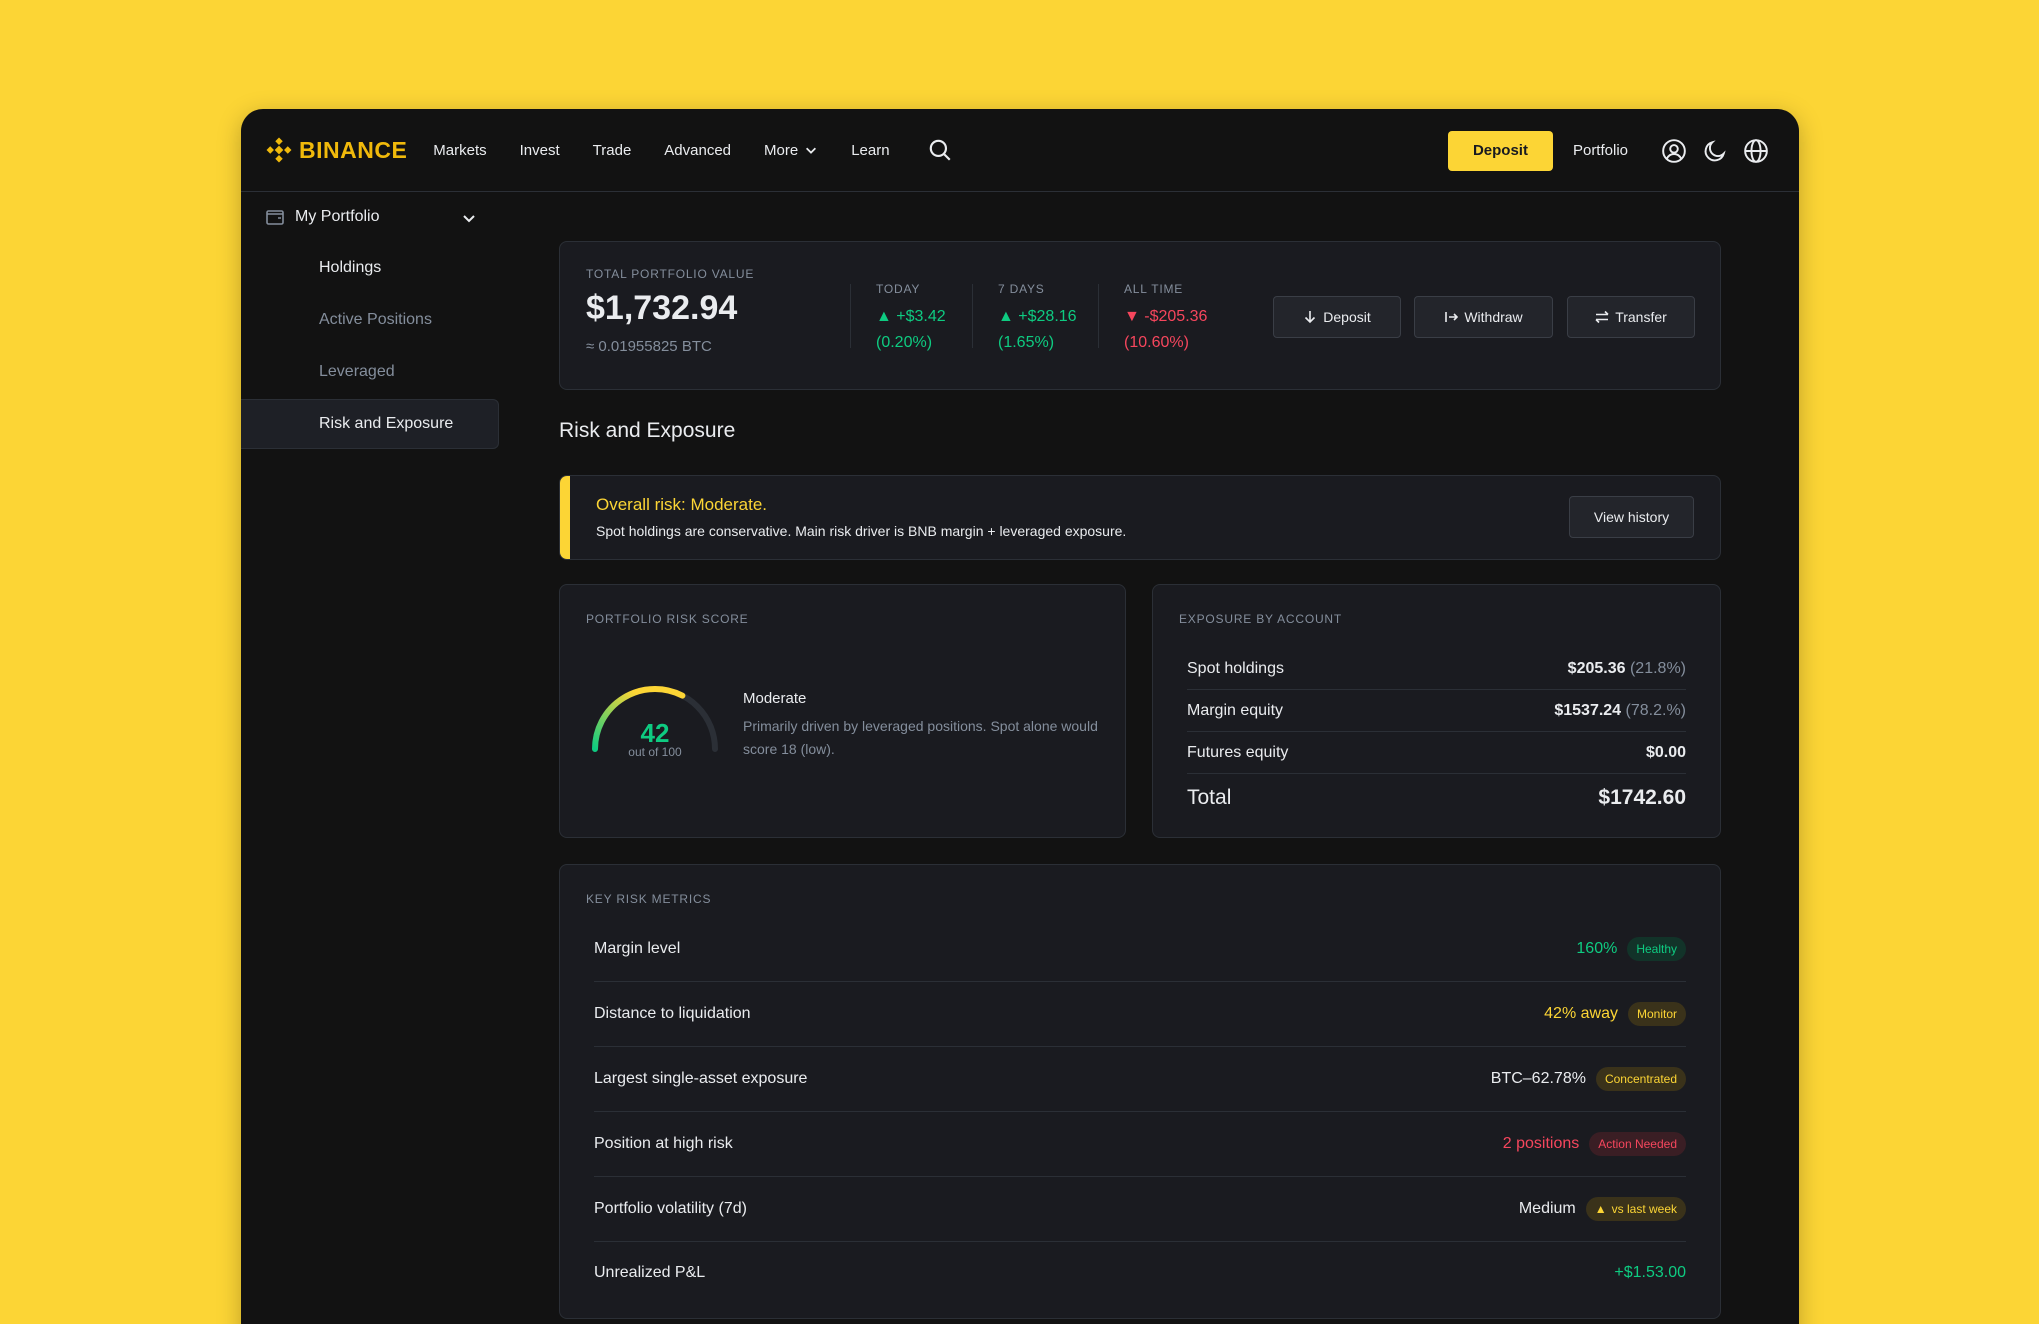 The height and width of the screenshot is (1324, 2039). I want to click on sidebar-item-leveraged: Leveraged, so click(357, 371).